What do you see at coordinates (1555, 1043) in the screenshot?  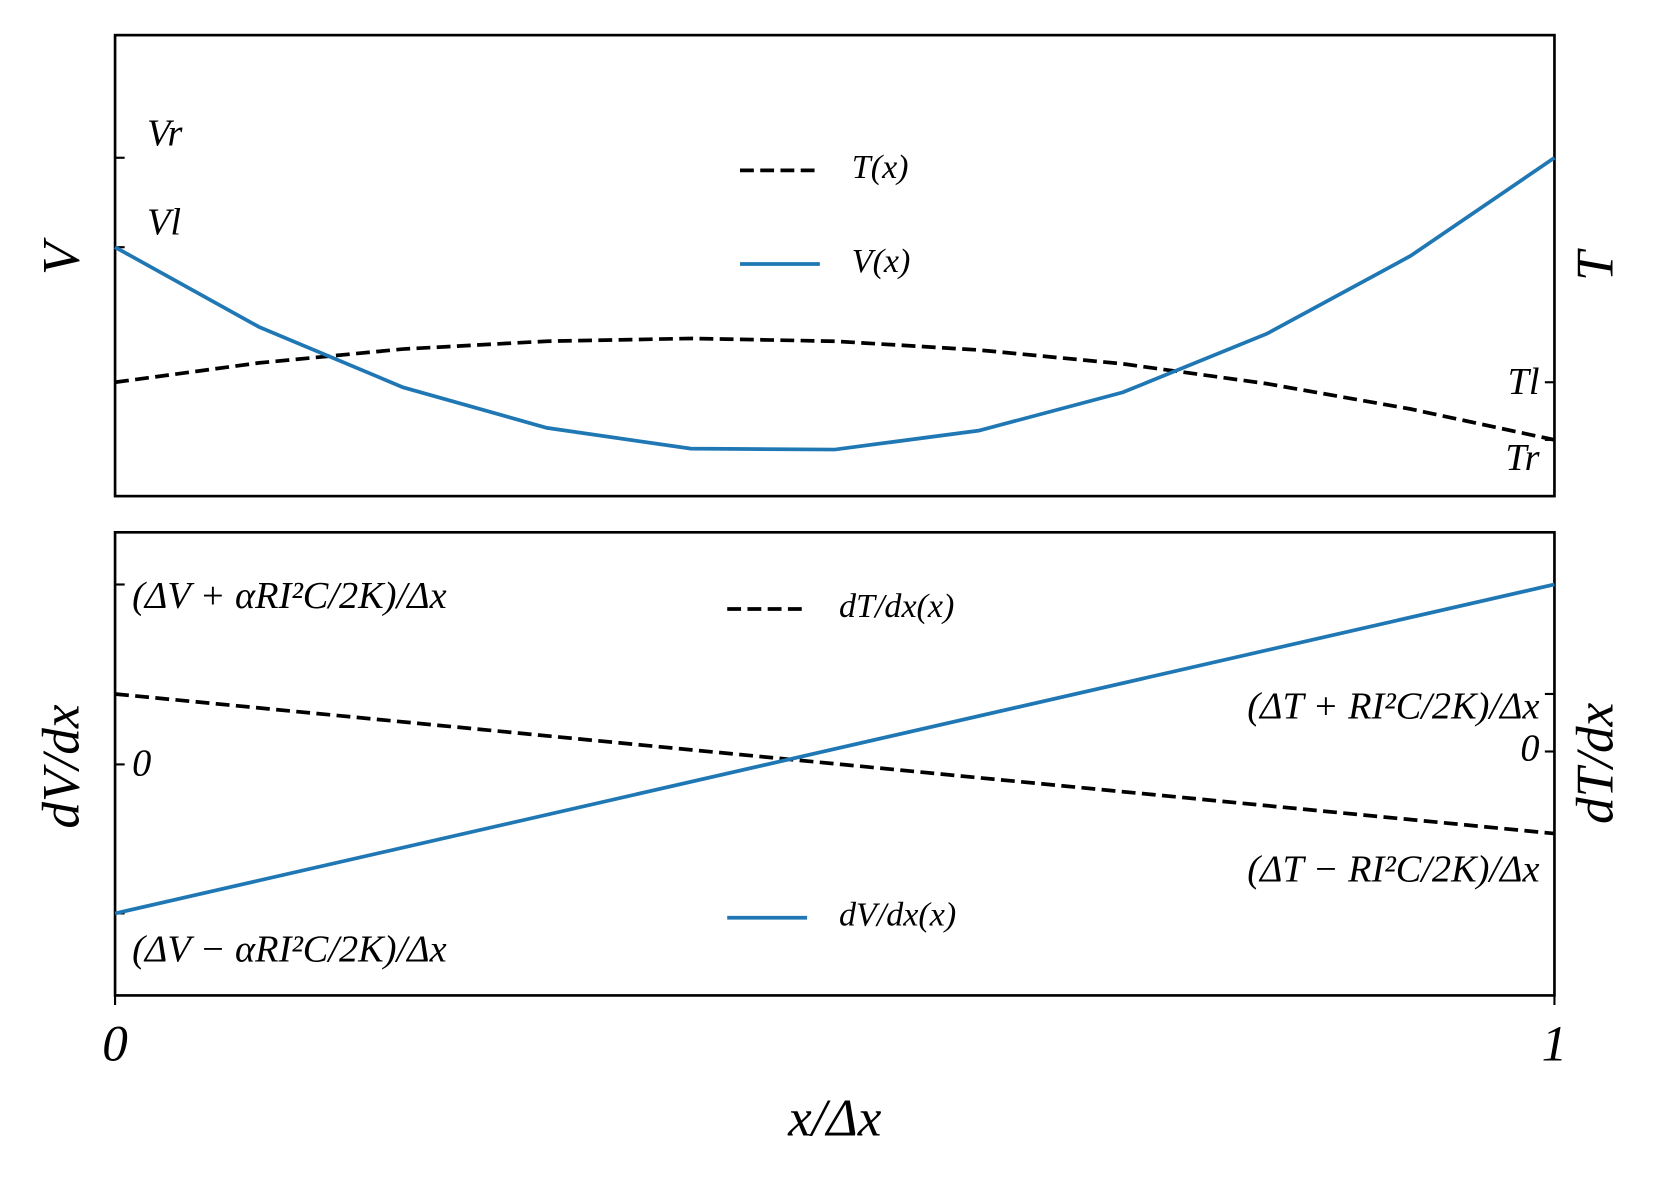 I see `x-tick-label: 1` at bounding box center [1555, 1043].